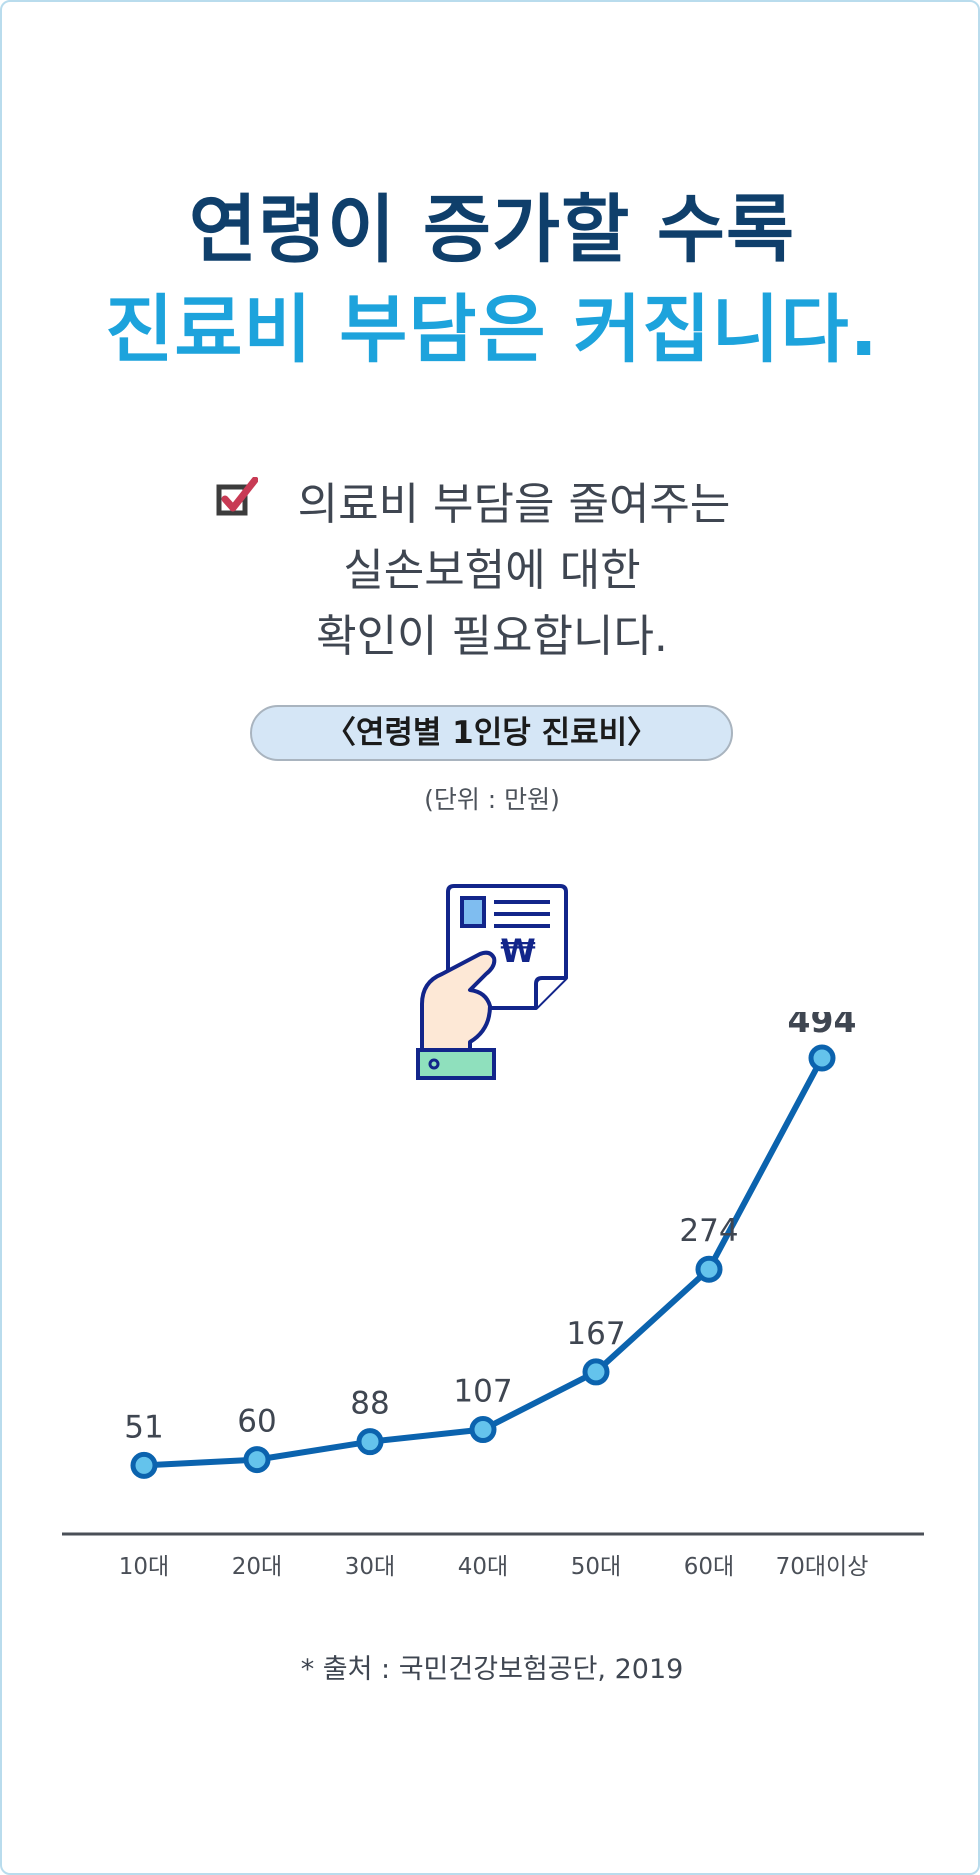 This screenshot has width=980, height=1875. What do you see at coordinates (256, 1422) in the screenshot?
I see `data-label-2: 60` at bounding box center [256, 1422].